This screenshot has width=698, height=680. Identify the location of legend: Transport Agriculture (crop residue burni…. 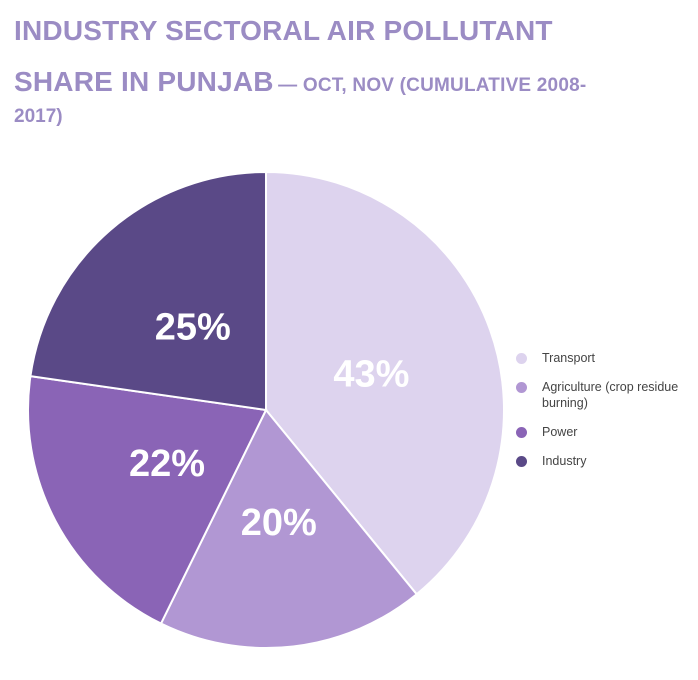
(604, 416).